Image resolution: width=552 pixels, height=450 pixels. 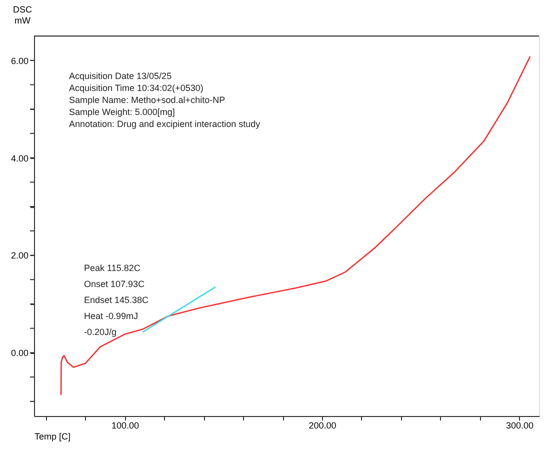 I want to click on annotation: Annotation: Drug and excipient interaction study, so click(x=165, y=124).